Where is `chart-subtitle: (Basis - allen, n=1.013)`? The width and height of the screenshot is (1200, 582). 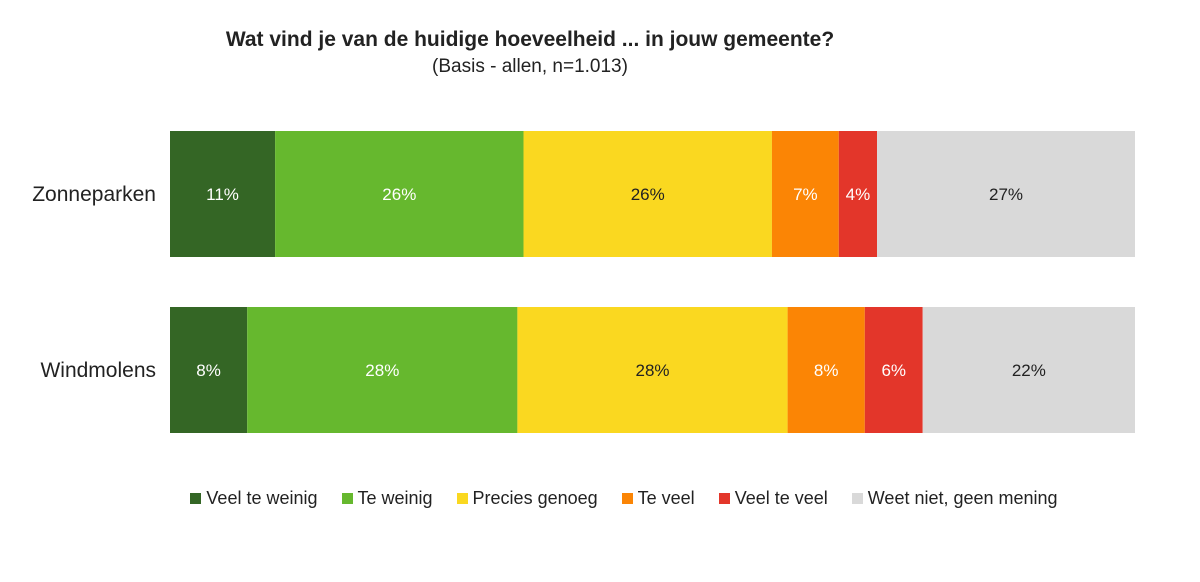 chart-subtitle: (Basis - allen, n=1.013) is located at coordinates (530, 66).